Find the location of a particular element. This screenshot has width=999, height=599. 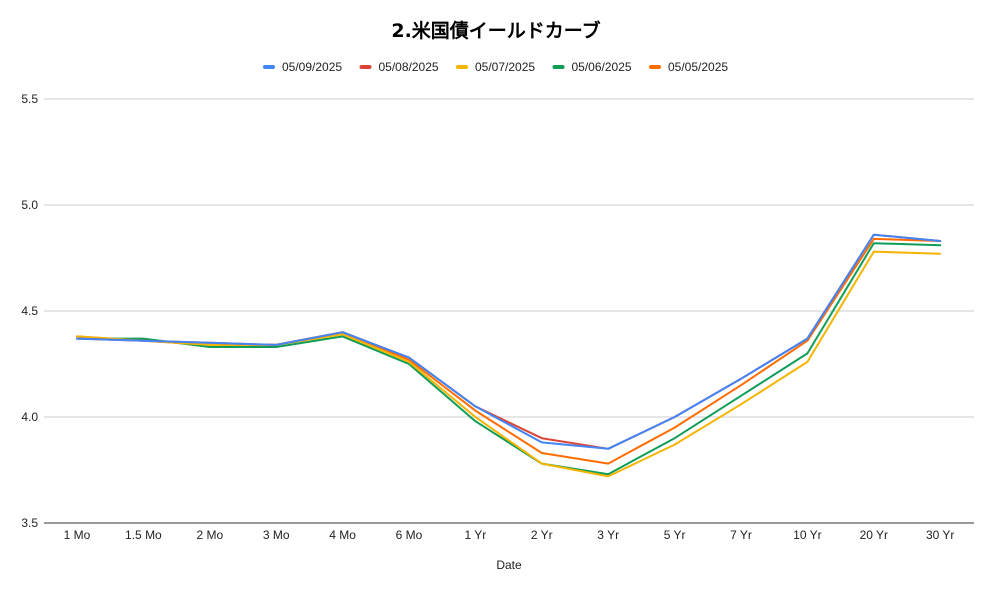

x-tick-label: 4 Mo is located at coordinates (342, 535).